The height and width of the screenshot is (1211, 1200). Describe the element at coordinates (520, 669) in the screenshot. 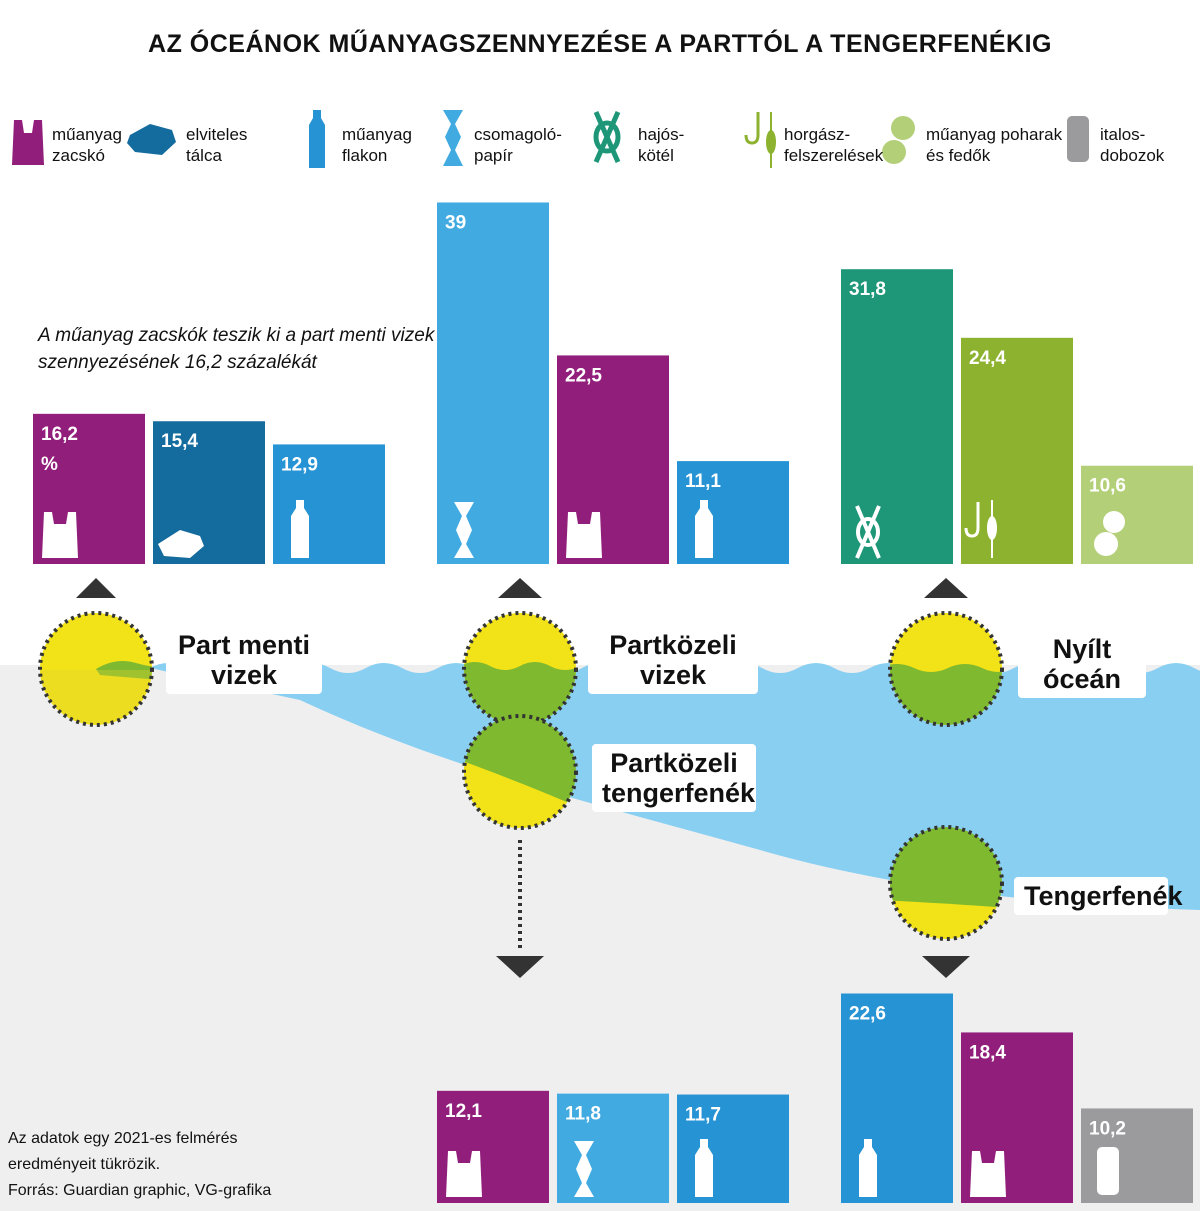

I see `lens-partkozeli` at that location.